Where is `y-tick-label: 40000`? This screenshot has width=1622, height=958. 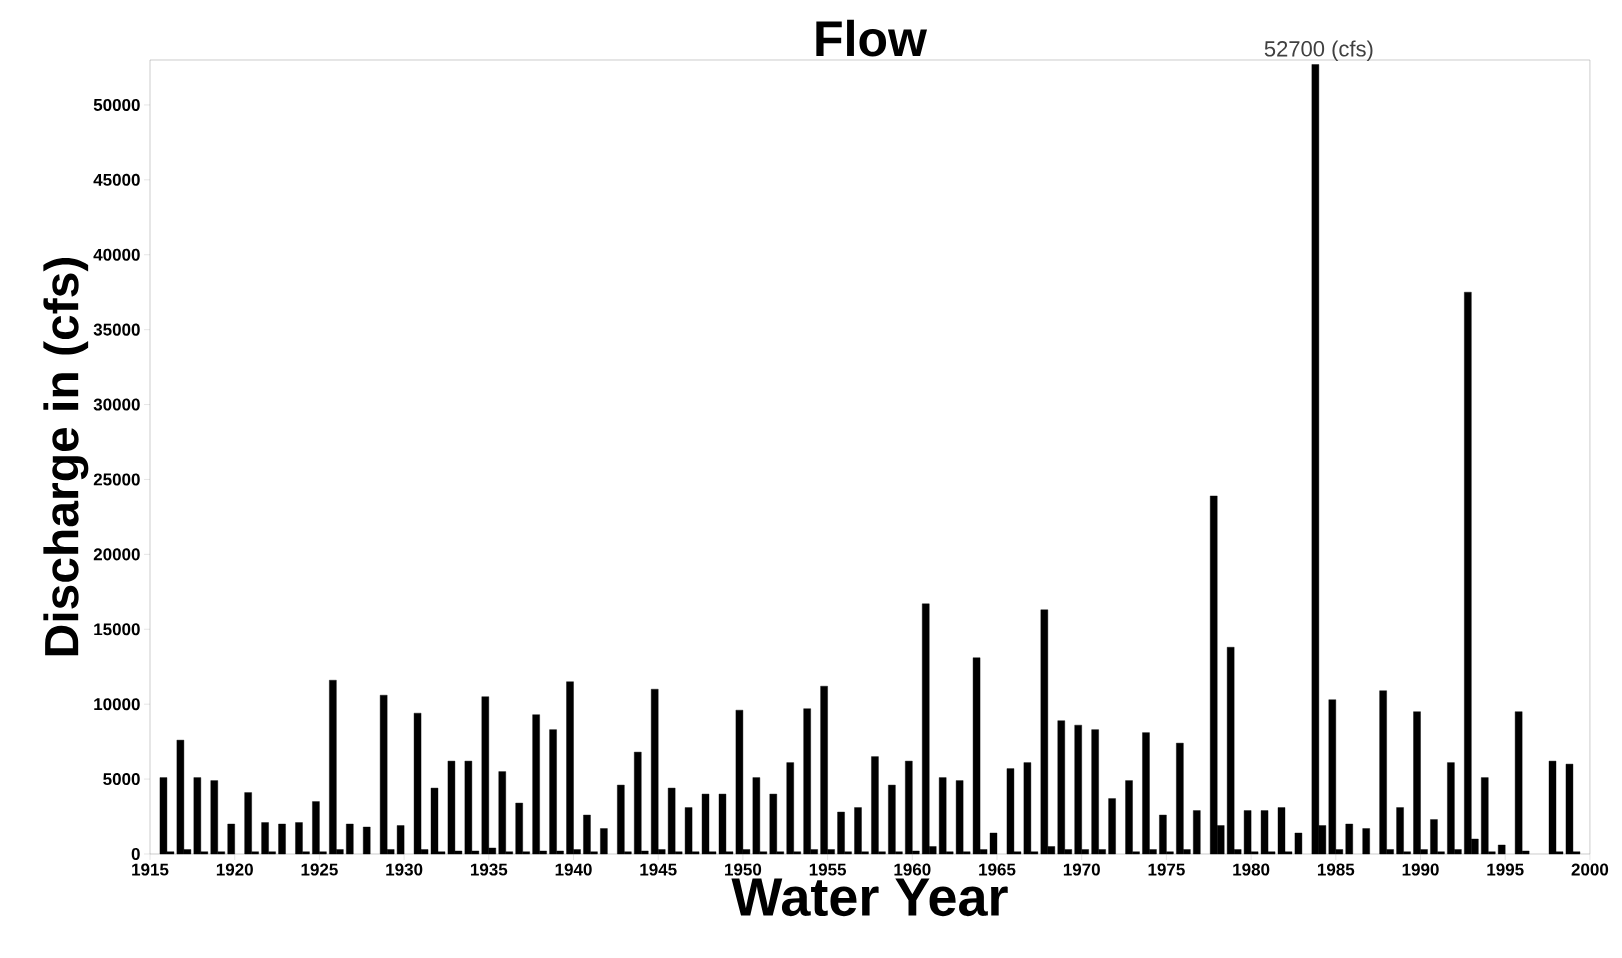 y-tick-label: 40000 is located at coordinates (116, 254).